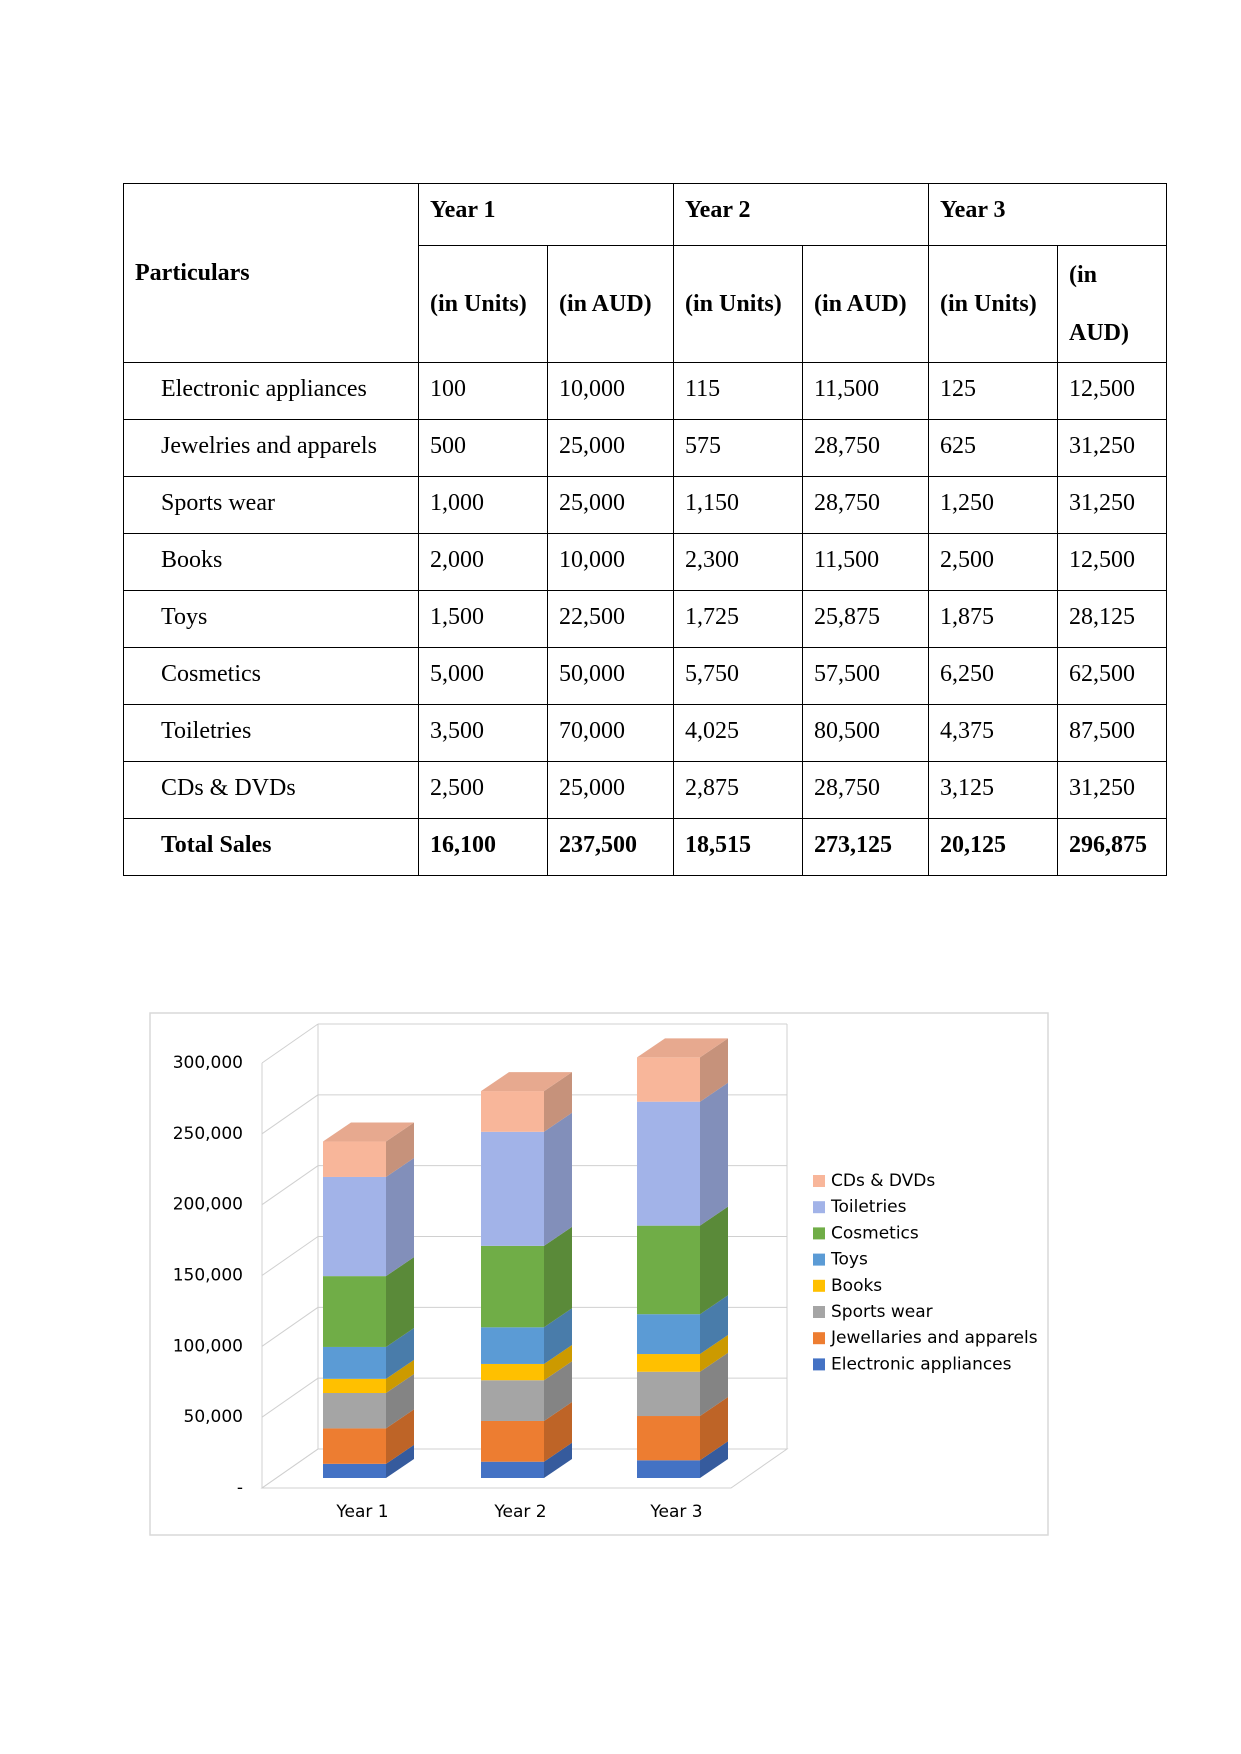 The image size is (1241, 1754). What do you see at coordinates (271, 847) in the screenshot?
I see `table-cell: Total Sales` at bounding box center [271, 847].